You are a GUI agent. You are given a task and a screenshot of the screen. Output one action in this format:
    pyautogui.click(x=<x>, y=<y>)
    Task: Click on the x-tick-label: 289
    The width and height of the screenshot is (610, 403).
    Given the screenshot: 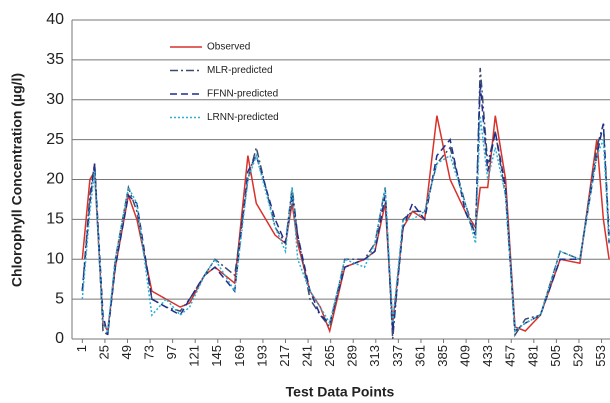 What is the action you would take?
    pyautogui.click(x=352, y=356)
    